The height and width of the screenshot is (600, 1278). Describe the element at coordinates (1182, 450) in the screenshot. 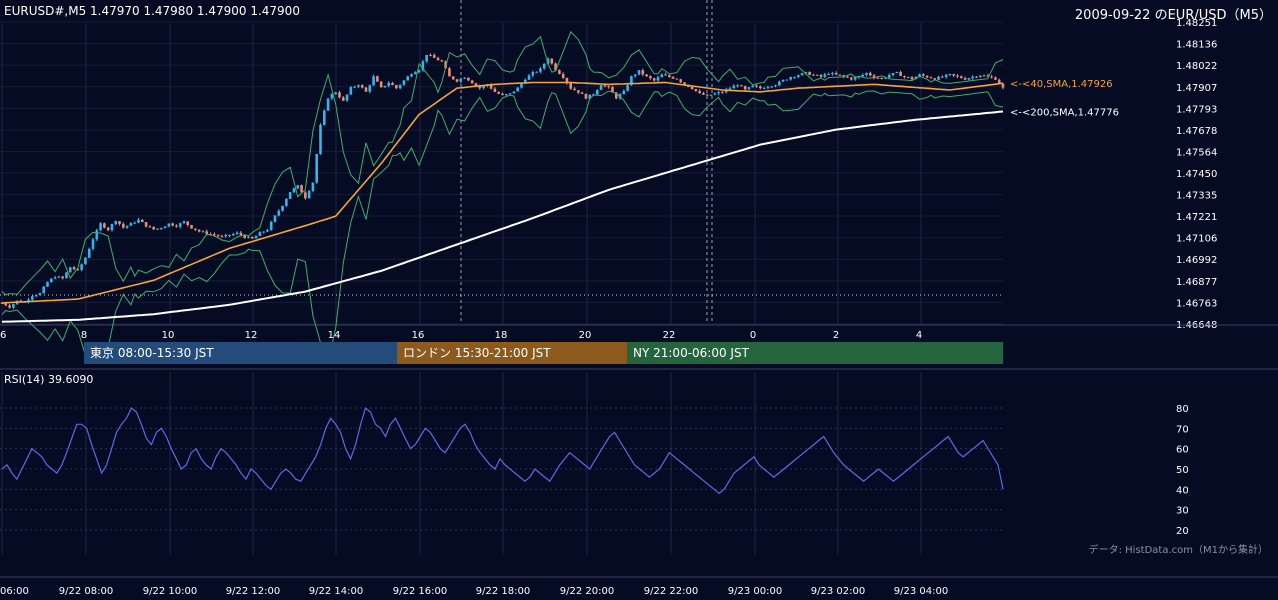

I see `rsi-tick-label: 60` at that location.